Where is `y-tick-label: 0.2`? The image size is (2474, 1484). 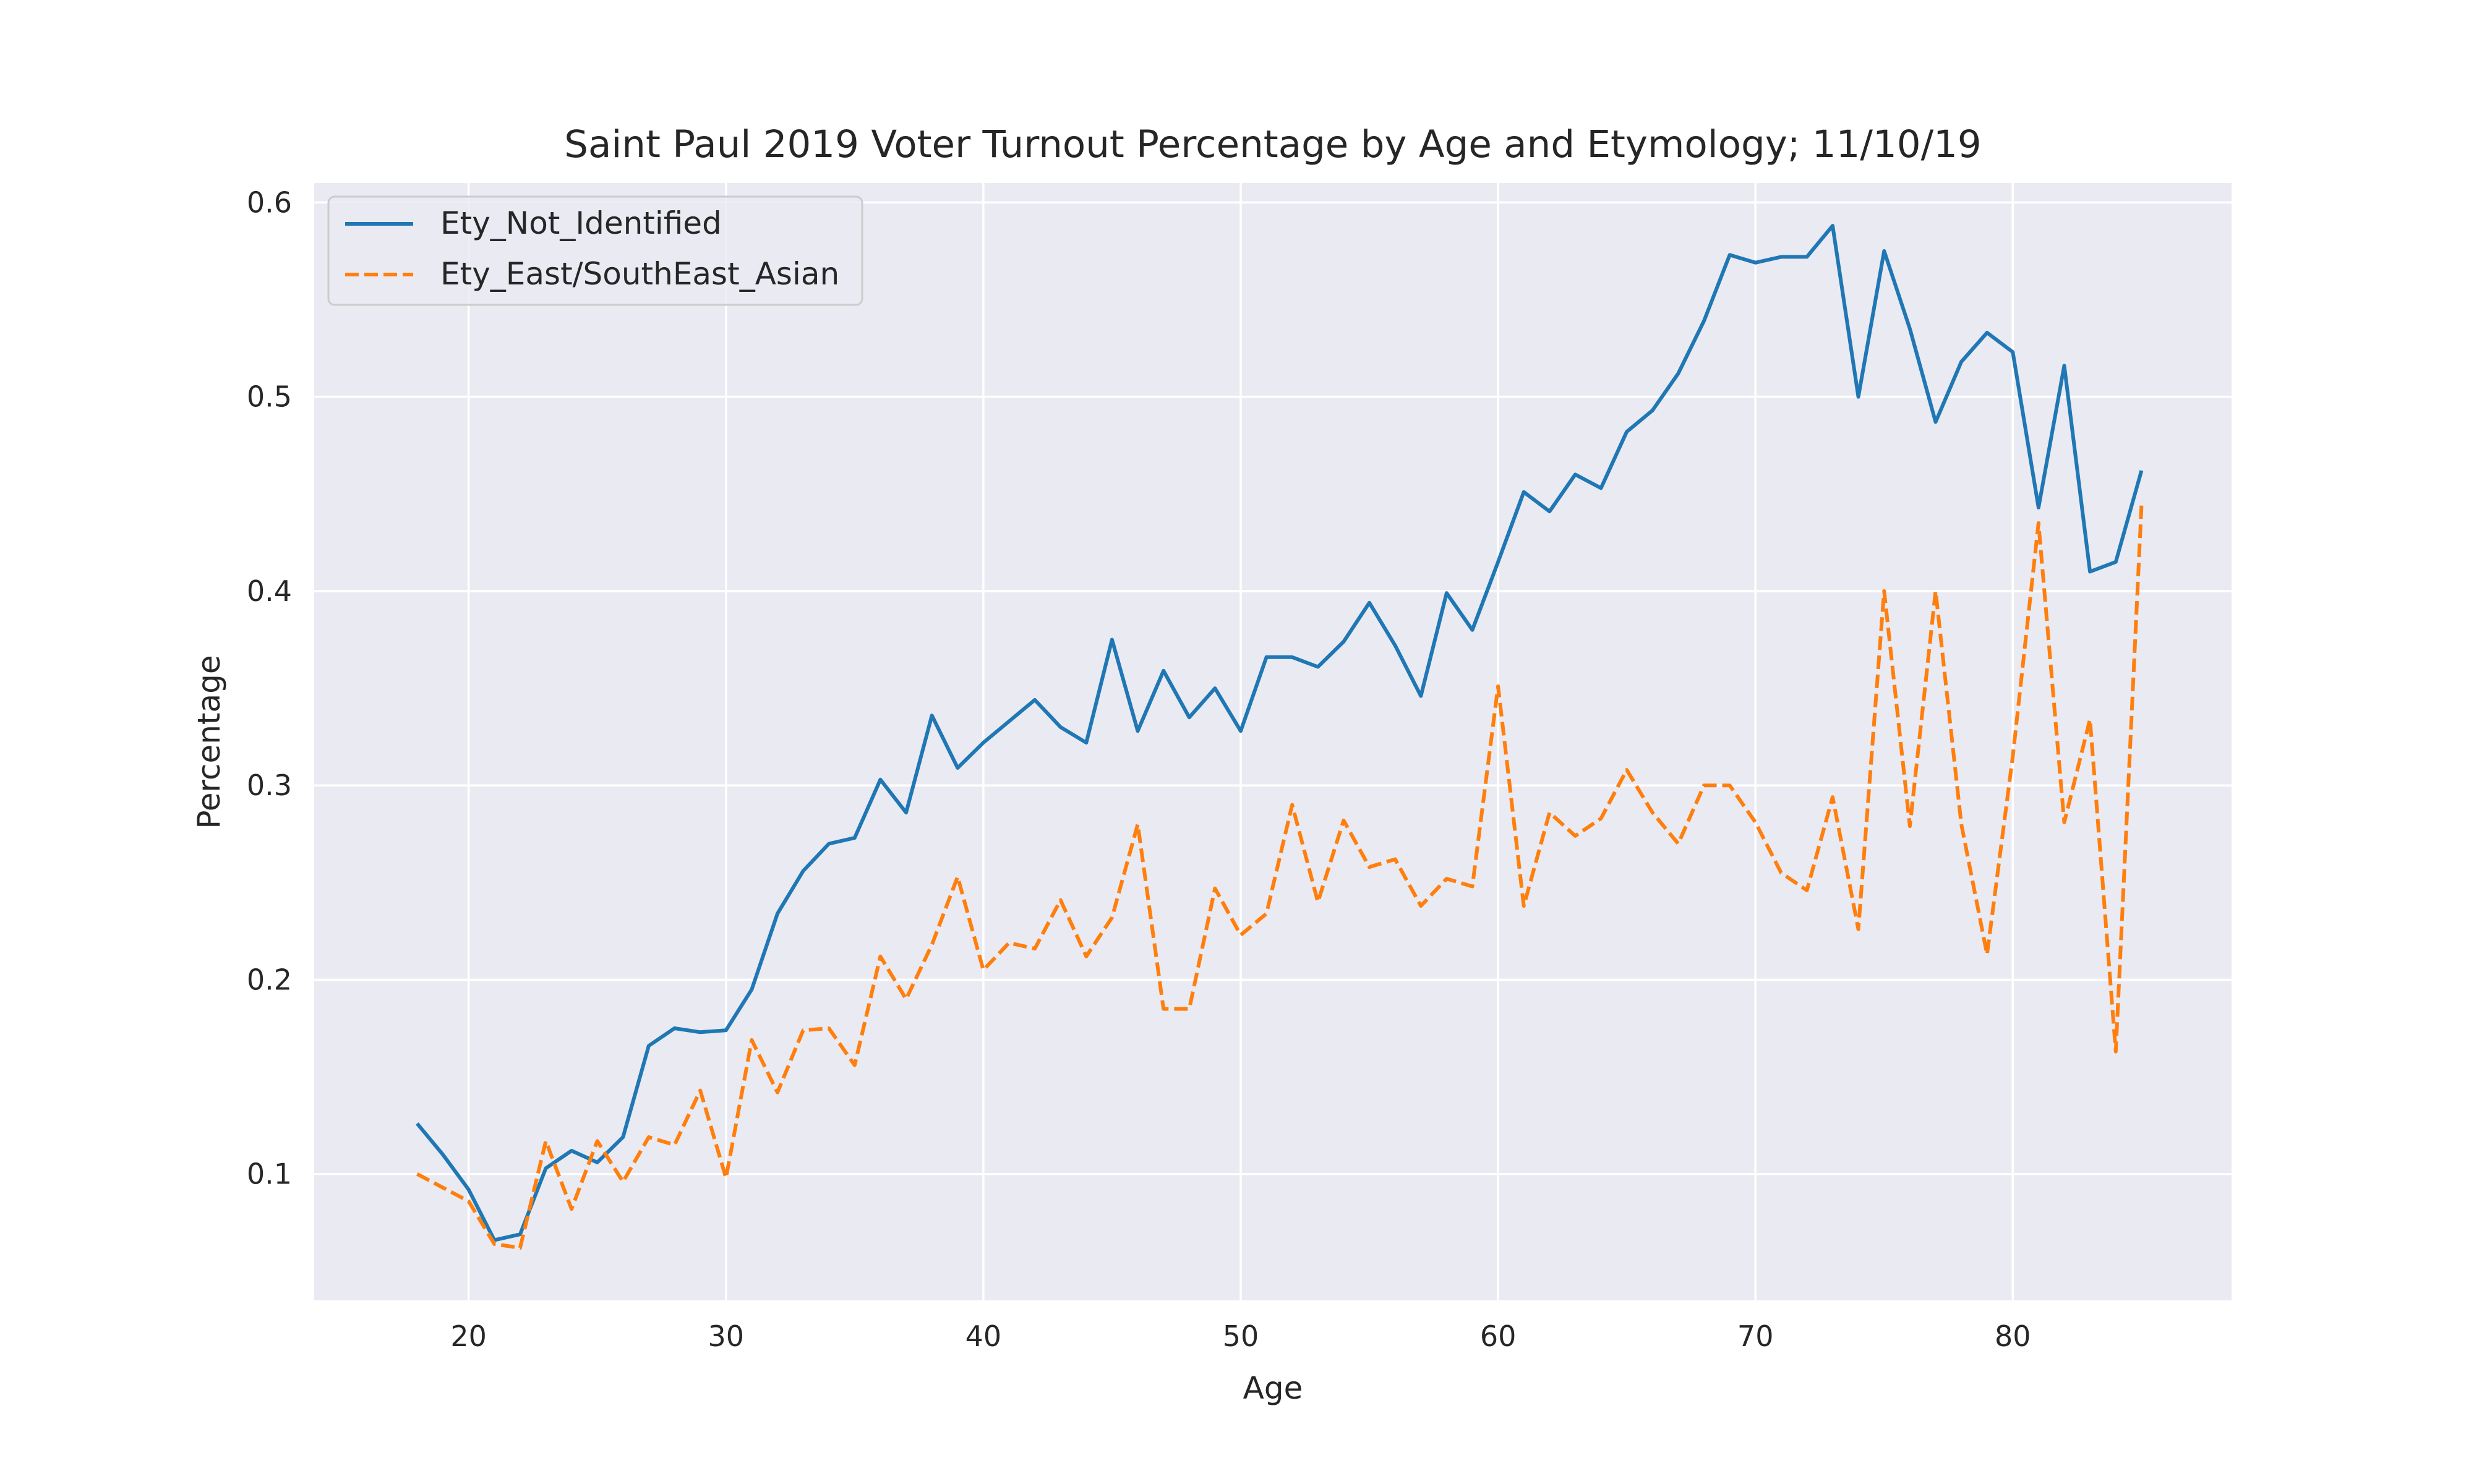 y-tick-label: 0.2 is located at coordinates (269, 979).